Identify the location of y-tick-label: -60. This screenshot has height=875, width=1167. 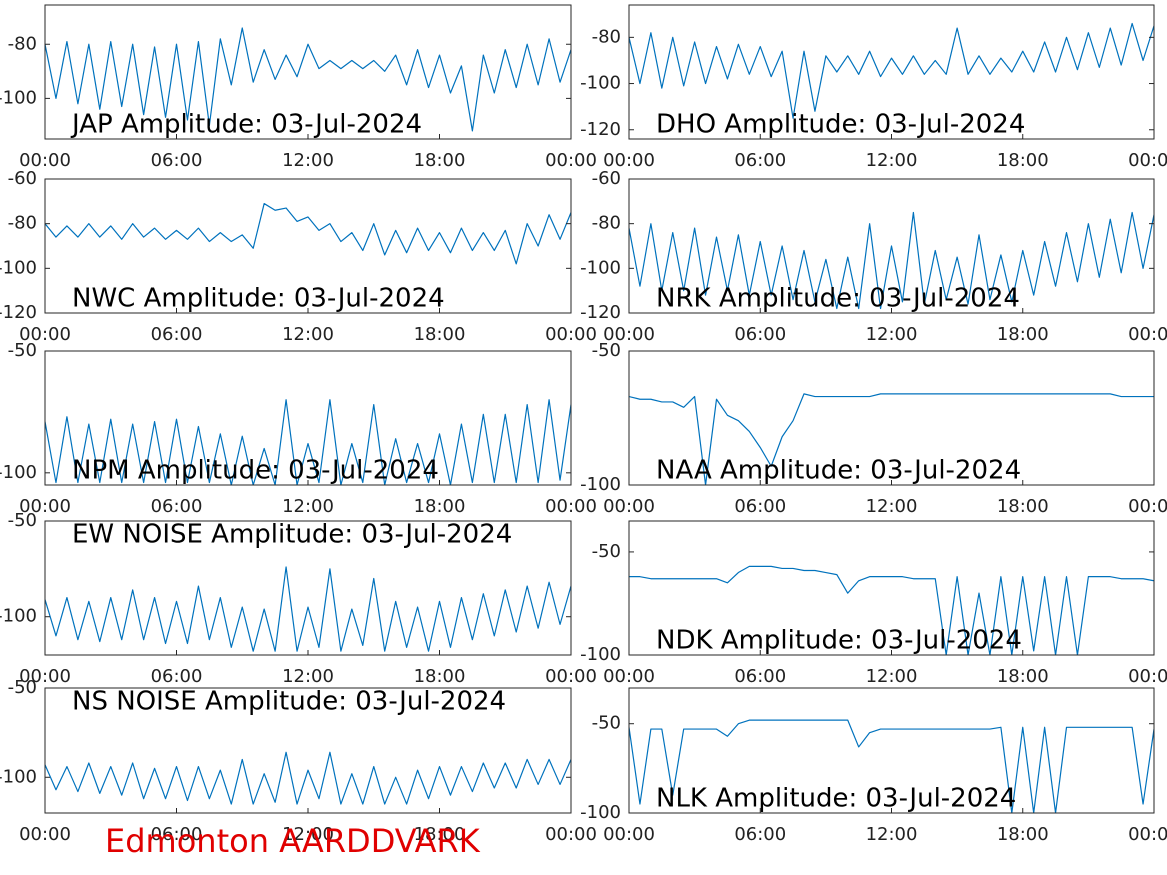
(22, 178).